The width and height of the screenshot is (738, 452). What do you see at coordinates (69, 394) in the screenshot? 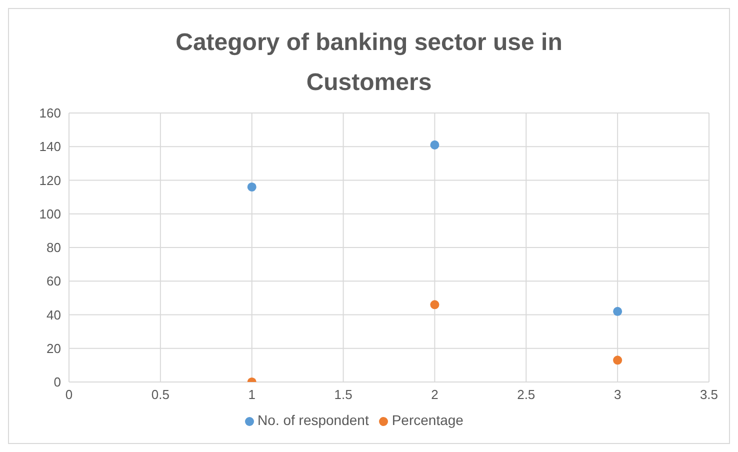
I see `x-tick-label: 0` at bounding box center [69, 394].